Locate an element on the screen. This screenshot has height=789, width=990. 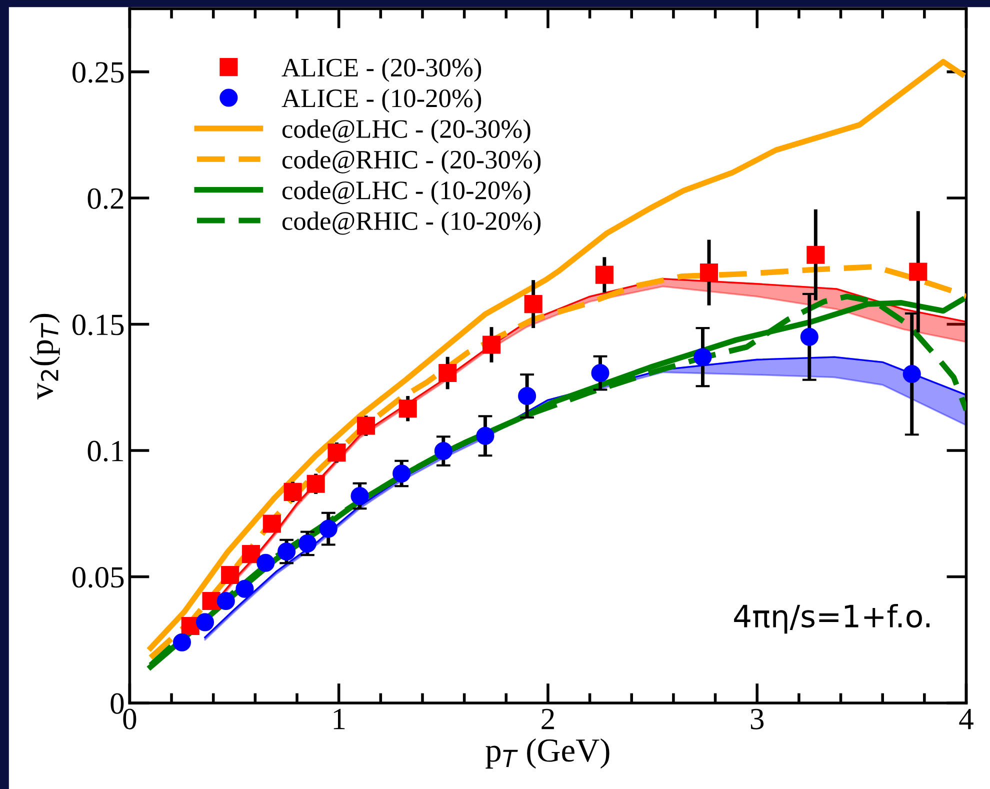
legend-label: code@RHIC - (20-30%) is located at coordinates (411, 162).